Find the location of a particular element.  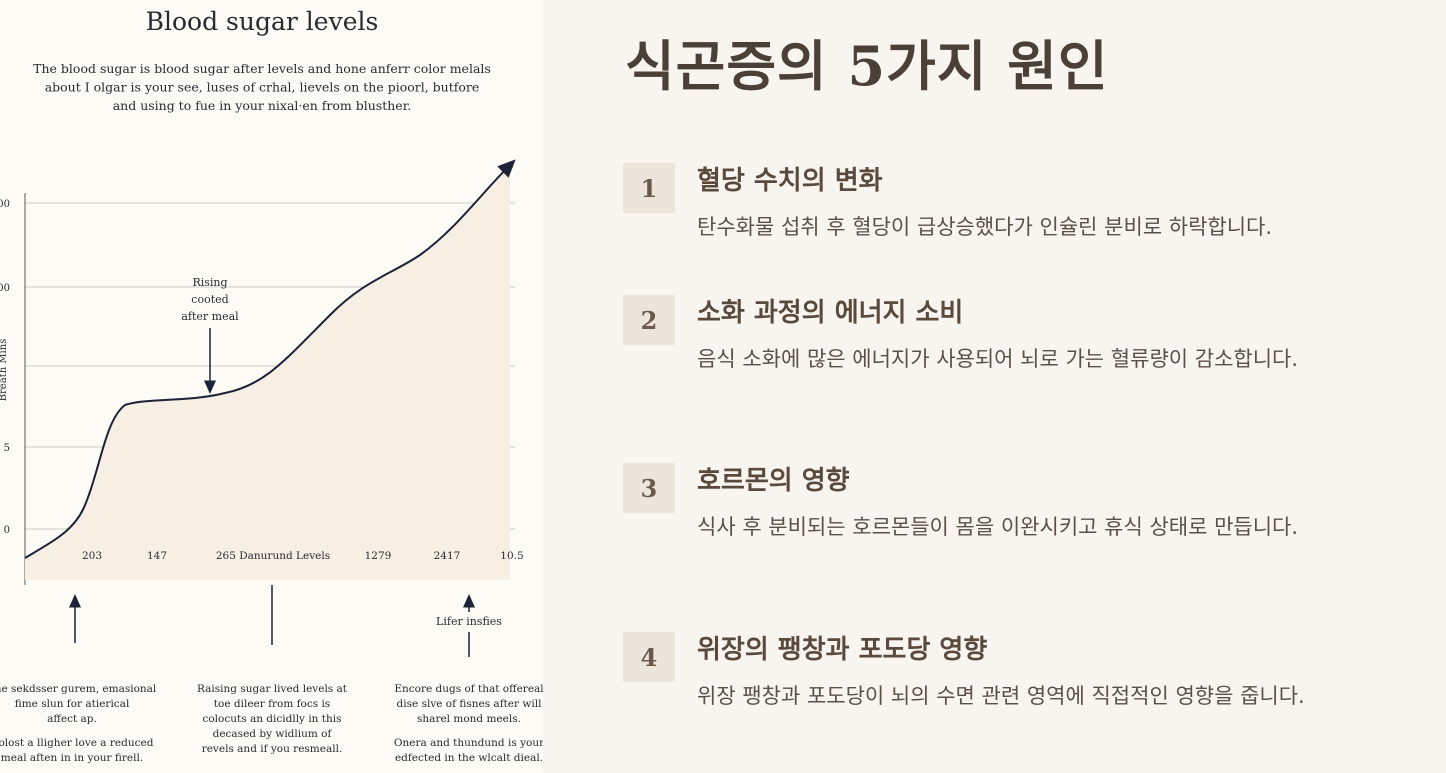

item-number: 4 is located at coordinates (649, 657).